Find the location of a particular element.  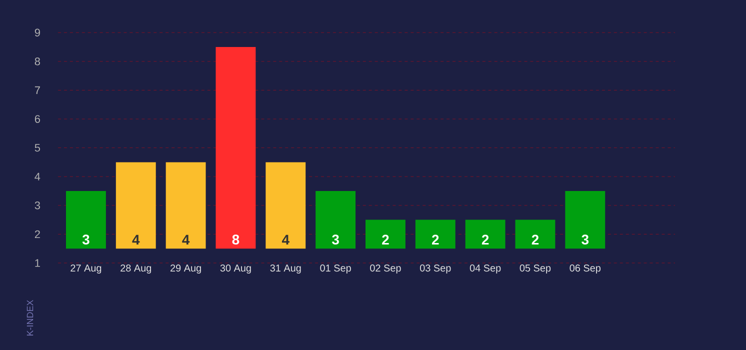

x-tick-label: 05 Sep is located at coordinates (535, 269).